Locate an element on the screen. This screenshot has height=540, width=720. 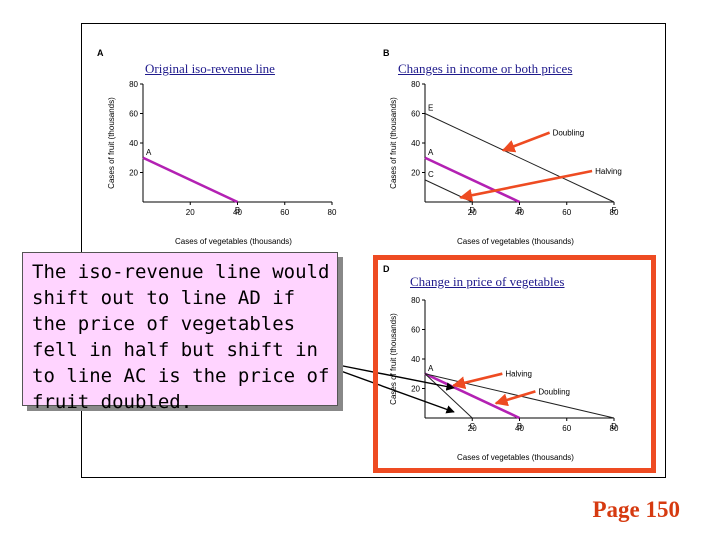
panel-letter-a: A is located at coordinates (100, 53).